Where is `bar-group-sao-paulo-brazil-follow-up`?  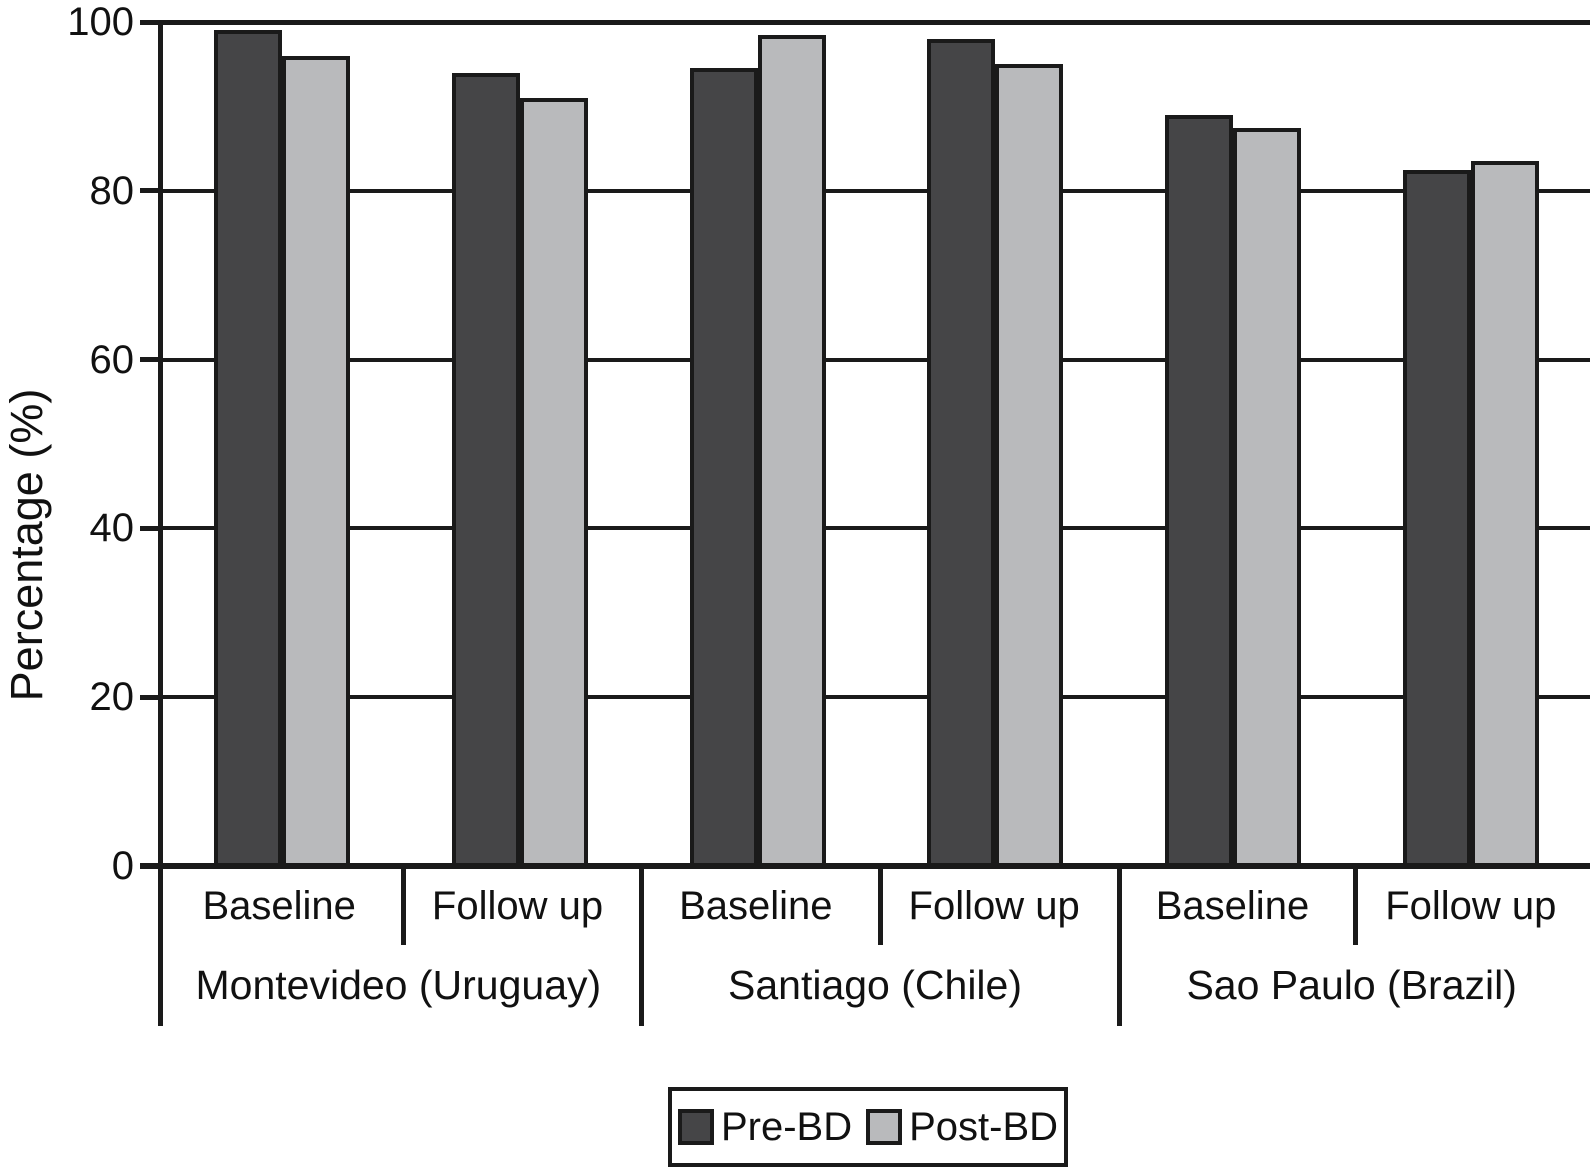 bar-group-sao-paulo-brazil-follow-up is located at coordinates (1471, 444).